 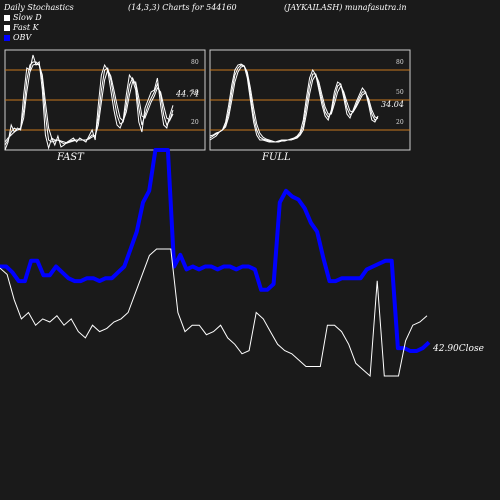 What do you see at coordinates (345, 7) in the screenshot?
I see `chart-symbol-label: (JAYKAILASH) munafasutra.in` at bounding box center [345, 7].